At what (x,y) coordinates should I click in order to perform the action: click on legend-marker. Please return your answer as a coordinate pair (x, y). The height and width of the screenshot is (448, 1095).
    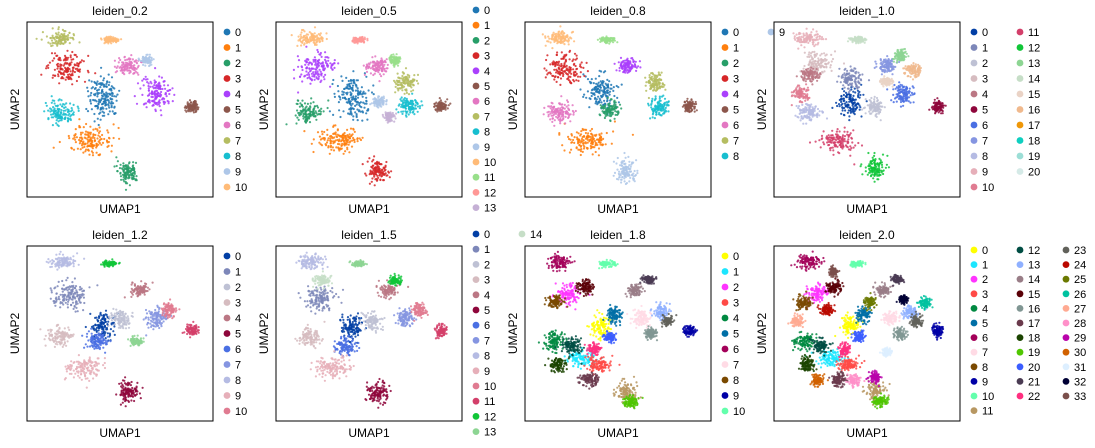
    Looking at the image, I should click on (476, 101).